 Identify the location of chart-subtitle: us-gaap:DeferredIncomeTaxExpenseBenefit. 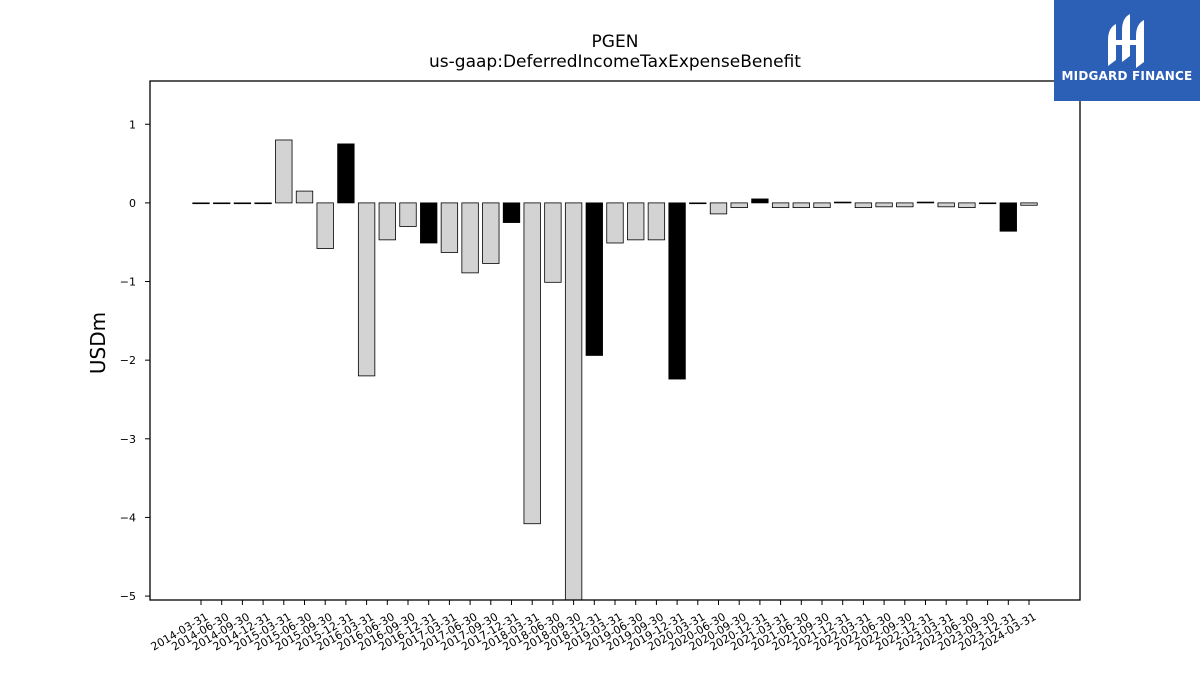
(615, 62).